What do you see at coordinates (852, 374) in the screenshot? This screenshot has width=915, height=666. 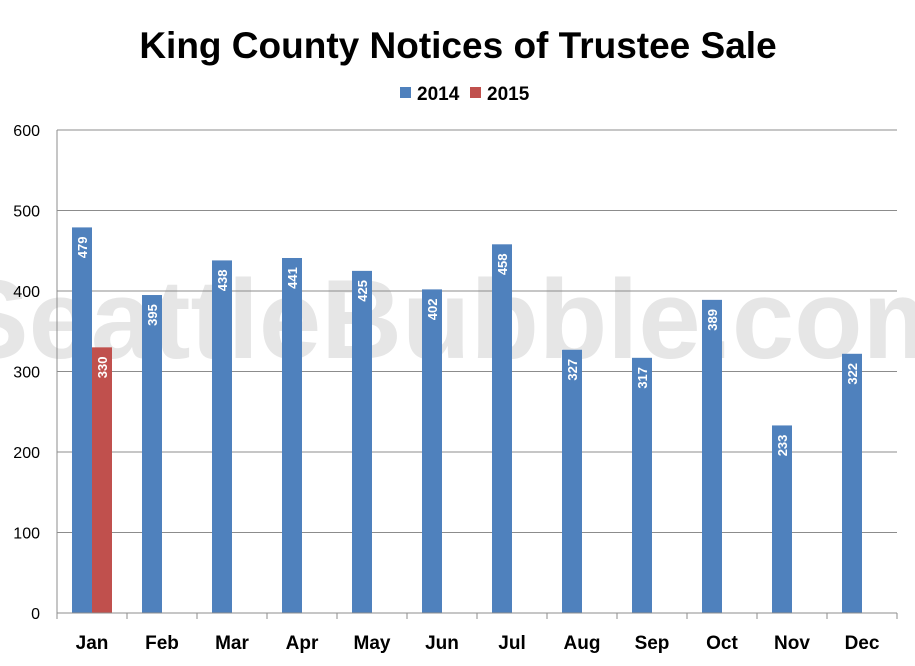 I see `data-label-2014-dec: 322` at bounding box center [852, 374].